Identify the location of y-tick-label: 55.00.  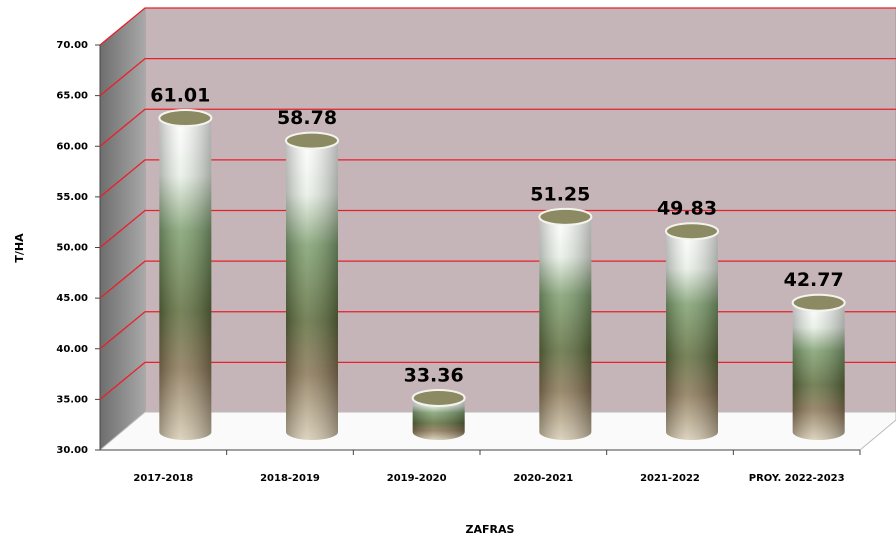
(72, 197).